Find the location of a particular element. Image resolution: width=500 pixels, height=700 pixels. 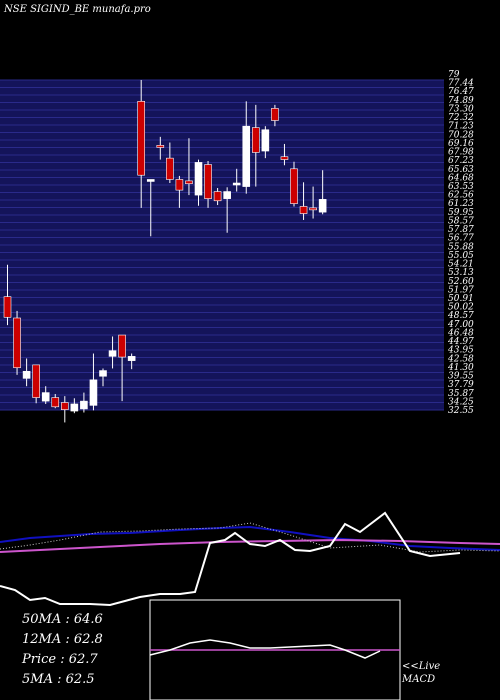

y-tick-label: 51.97 is located at coordinates (461, 290).